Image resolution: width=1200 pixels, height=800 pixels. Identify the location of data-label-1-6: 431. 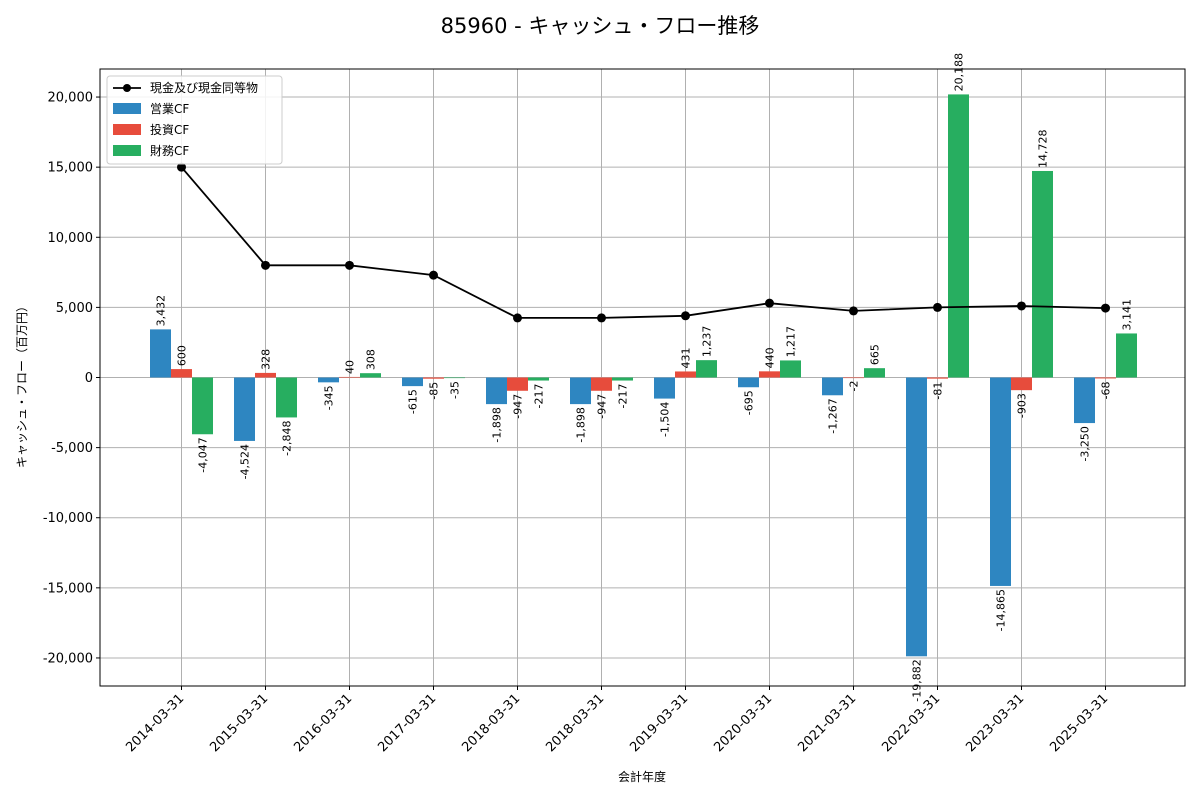
(686, 357).